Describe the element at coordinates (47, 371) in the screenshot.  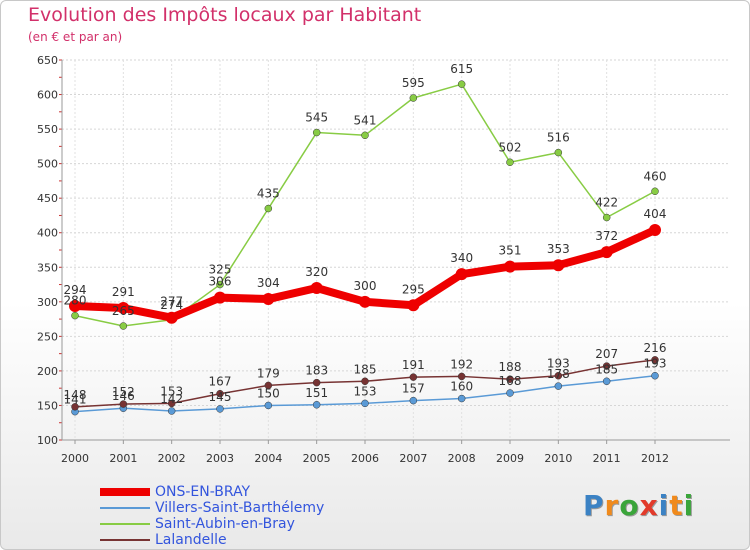
I see `y-tick-label: 200` at that location.